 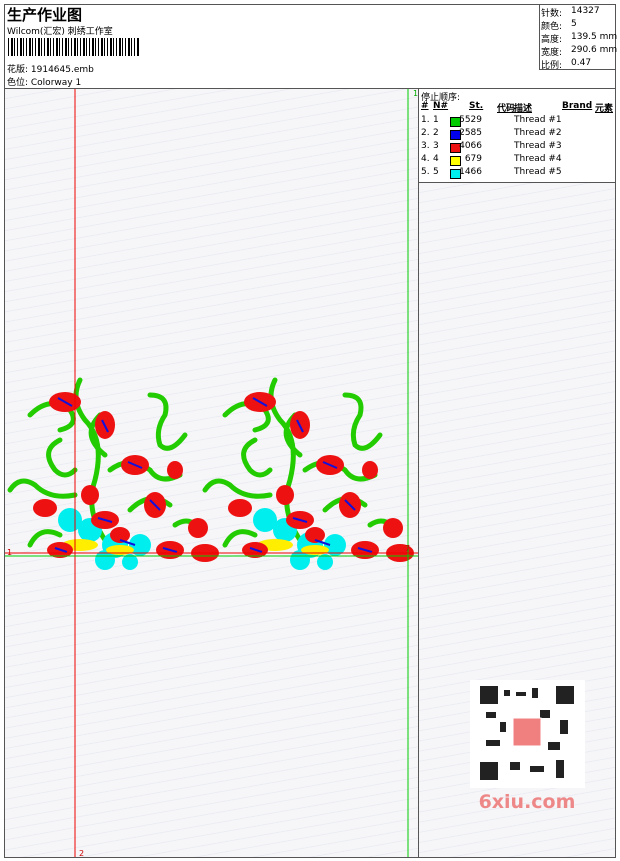 What do you see at coordinates (60, 32) in the screenshot?
I see `subtitle: Wilcom(汇宏) 刺绣工作室` at bounding box center [60, 32].